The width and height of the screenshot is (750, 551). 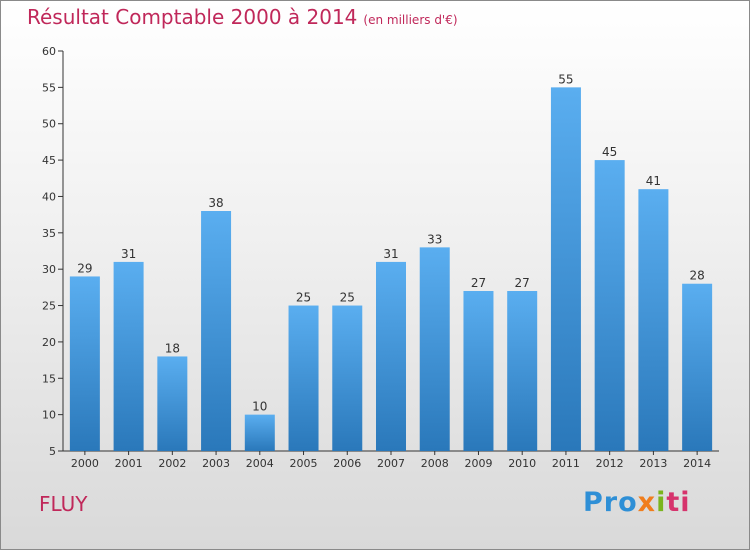 What do you see at coordinates (391, 356) in the screenshot?
I see `bar-2007` at bounding box center [391, 356].